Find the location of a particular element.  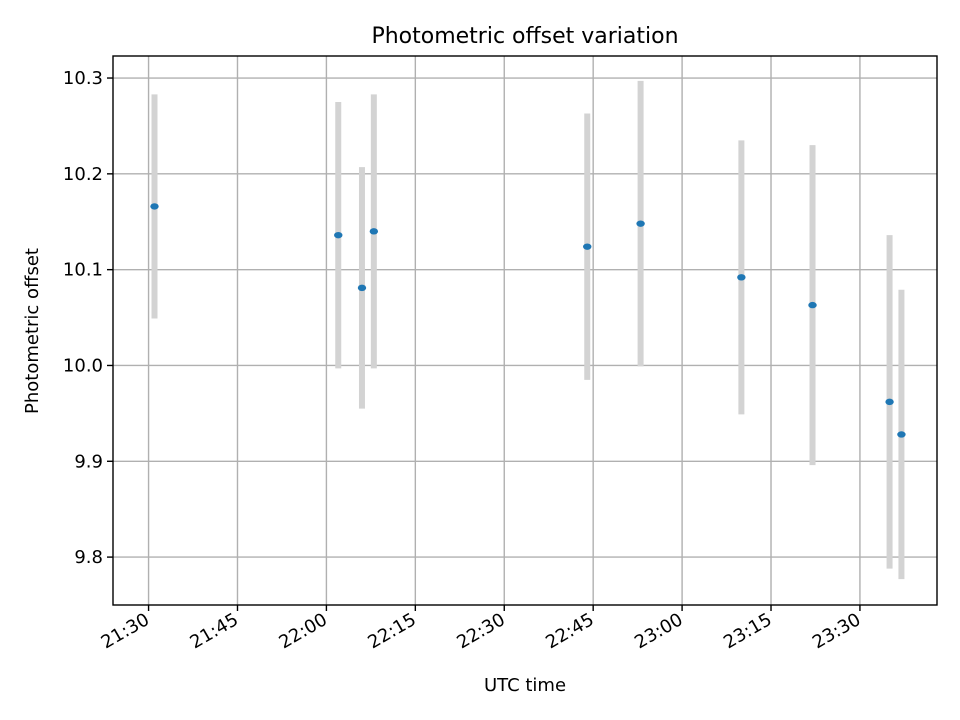

x-axis-label: UTC time is located at coordinates (525, 685).